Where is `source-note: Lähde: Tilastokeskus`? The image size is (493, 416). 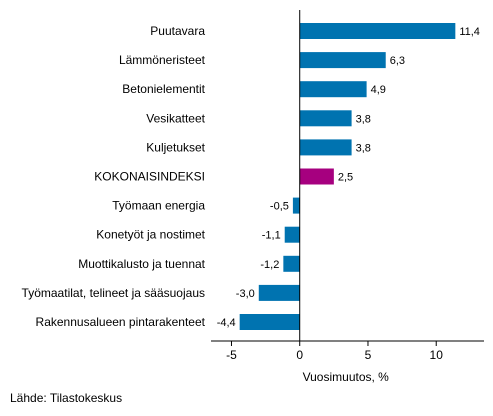
source-note: Lähde: Tilastokeskus is located at coordinates (66, 398).